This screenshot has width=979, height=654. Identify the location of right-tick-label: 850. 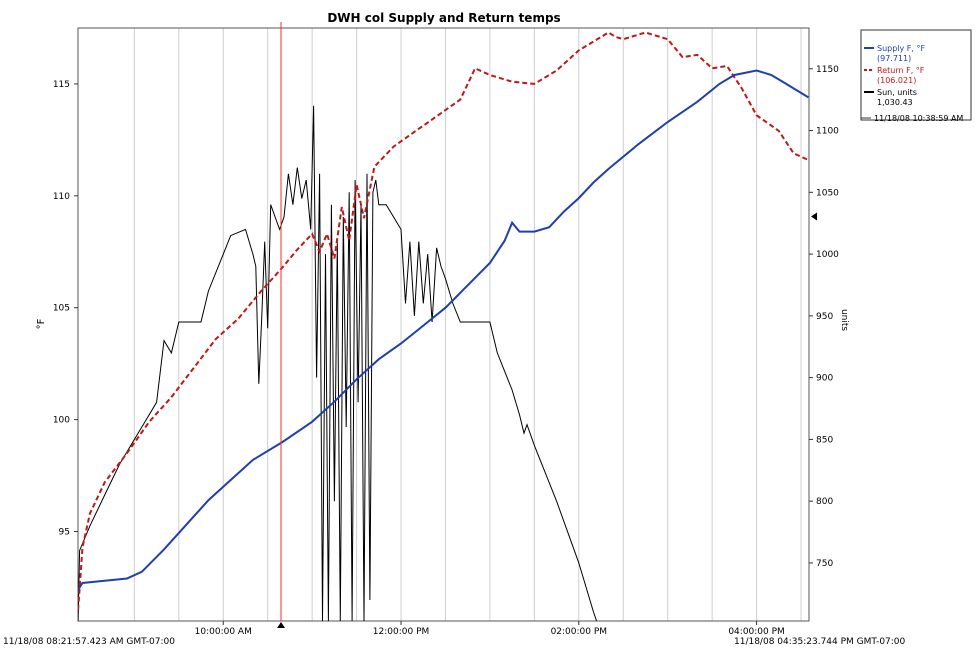
(824, 440).